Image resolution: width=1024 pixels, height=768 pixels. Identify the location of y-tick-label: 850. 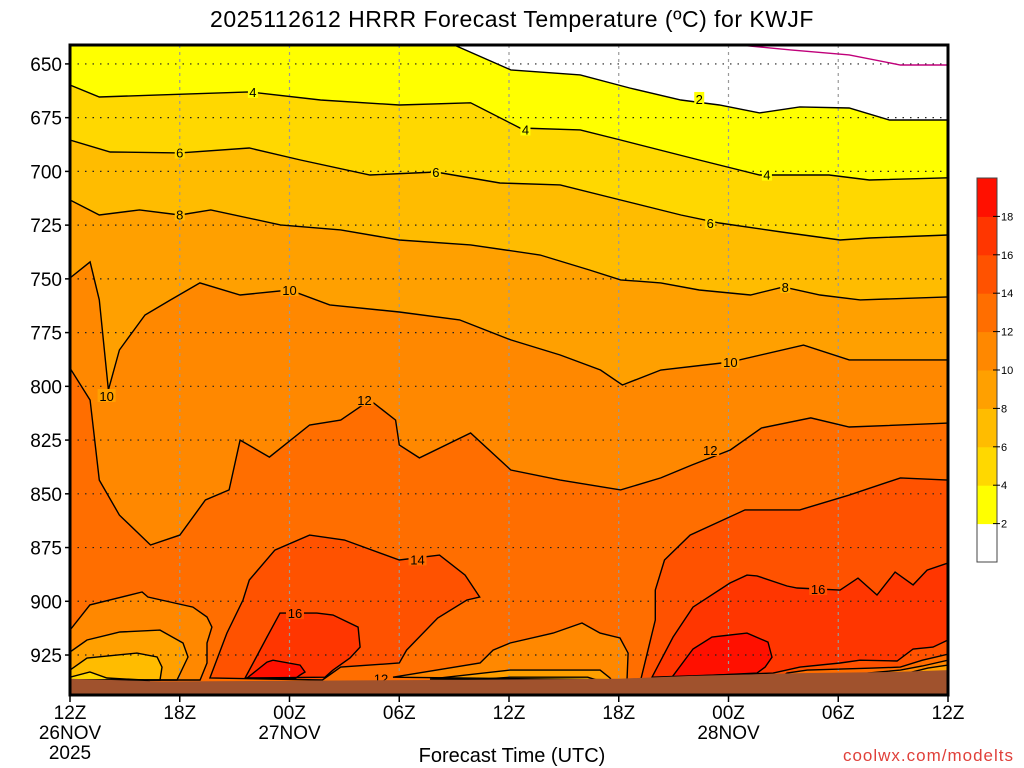
(46, 495).